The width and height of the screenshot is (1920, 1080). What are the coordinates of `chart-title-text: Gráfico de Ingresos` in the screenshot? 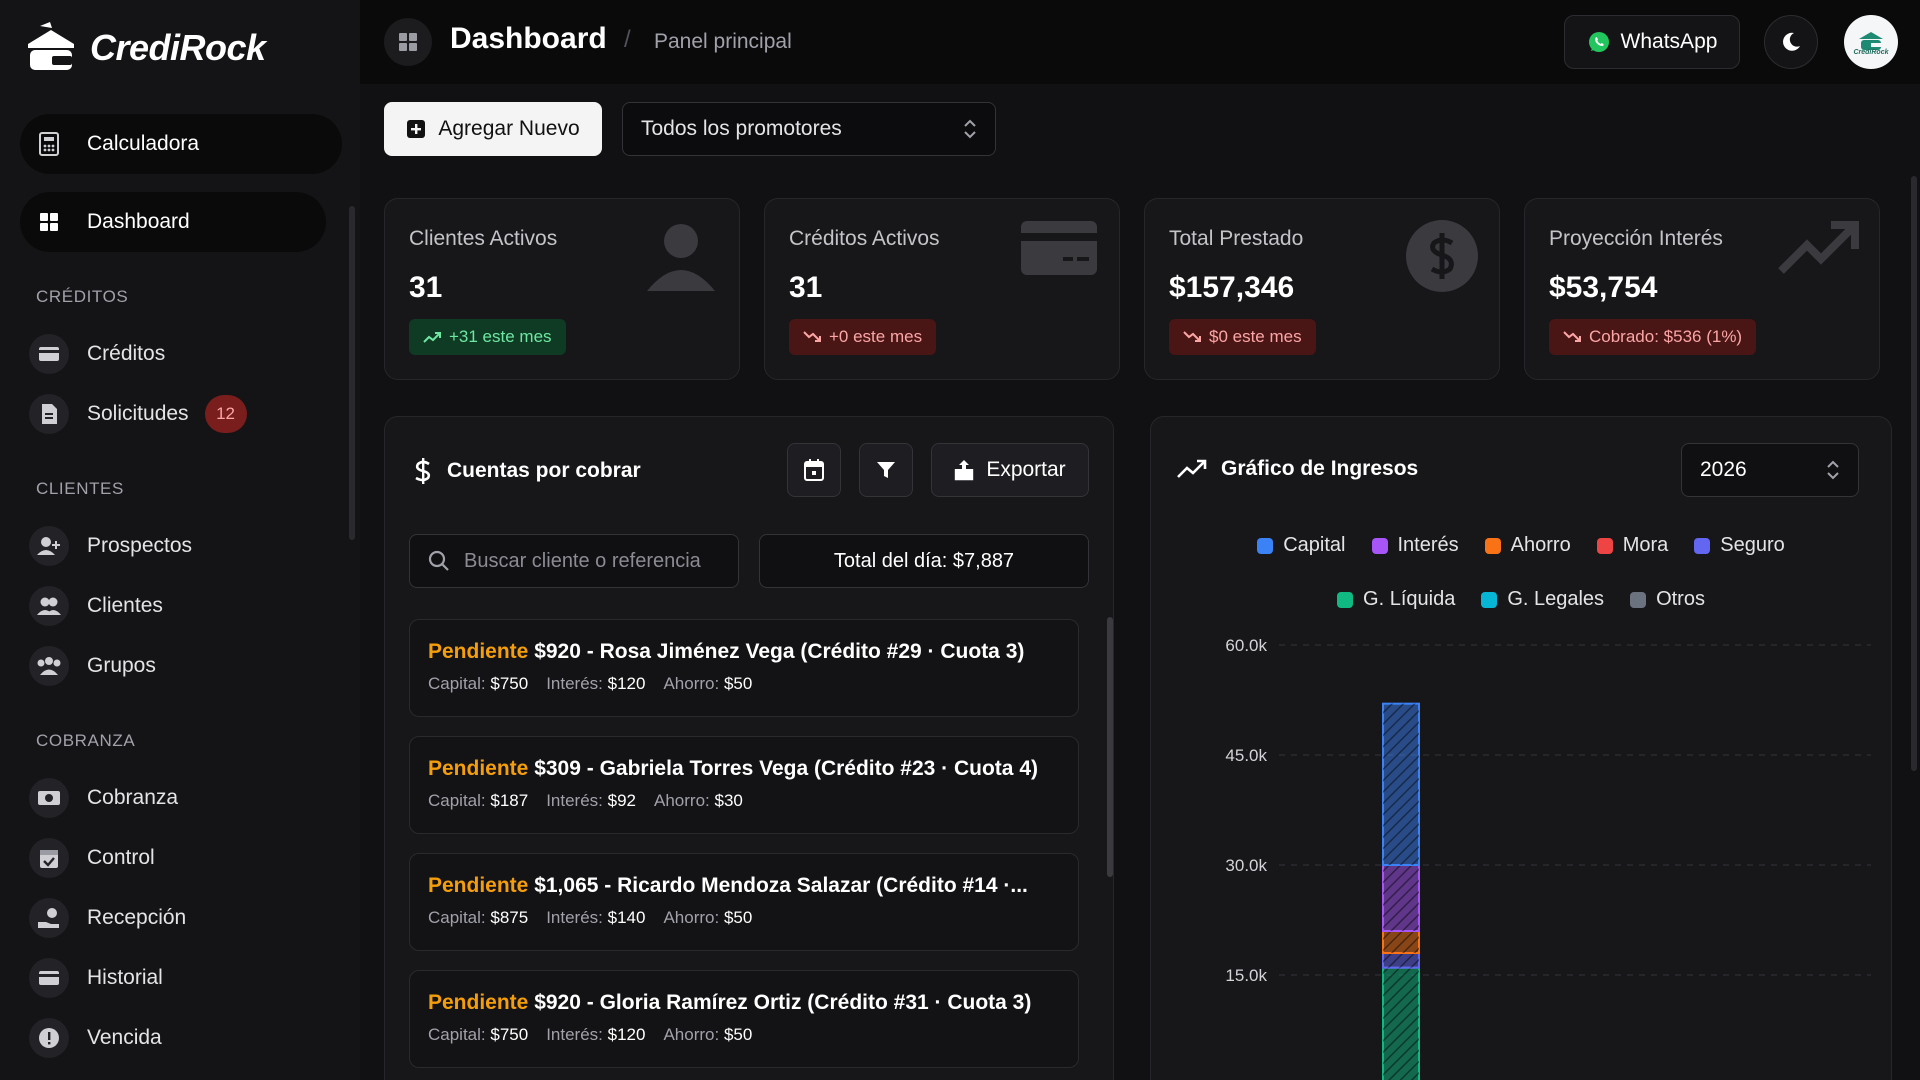 It's located at (1320, 468).